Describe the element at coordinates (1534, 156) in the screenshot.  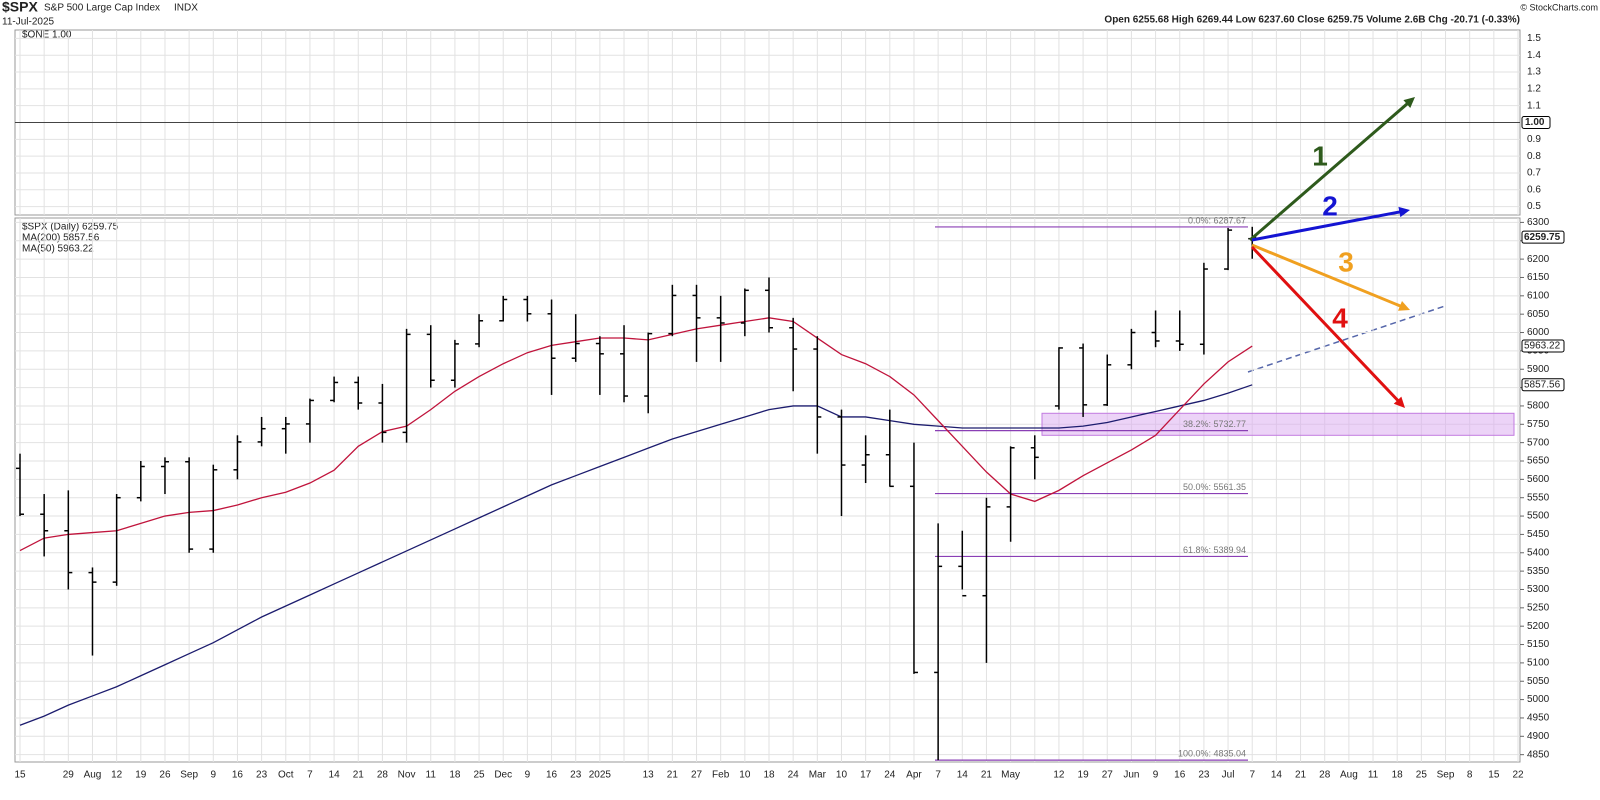
I see `y-tick-label: 0.8` at that location.